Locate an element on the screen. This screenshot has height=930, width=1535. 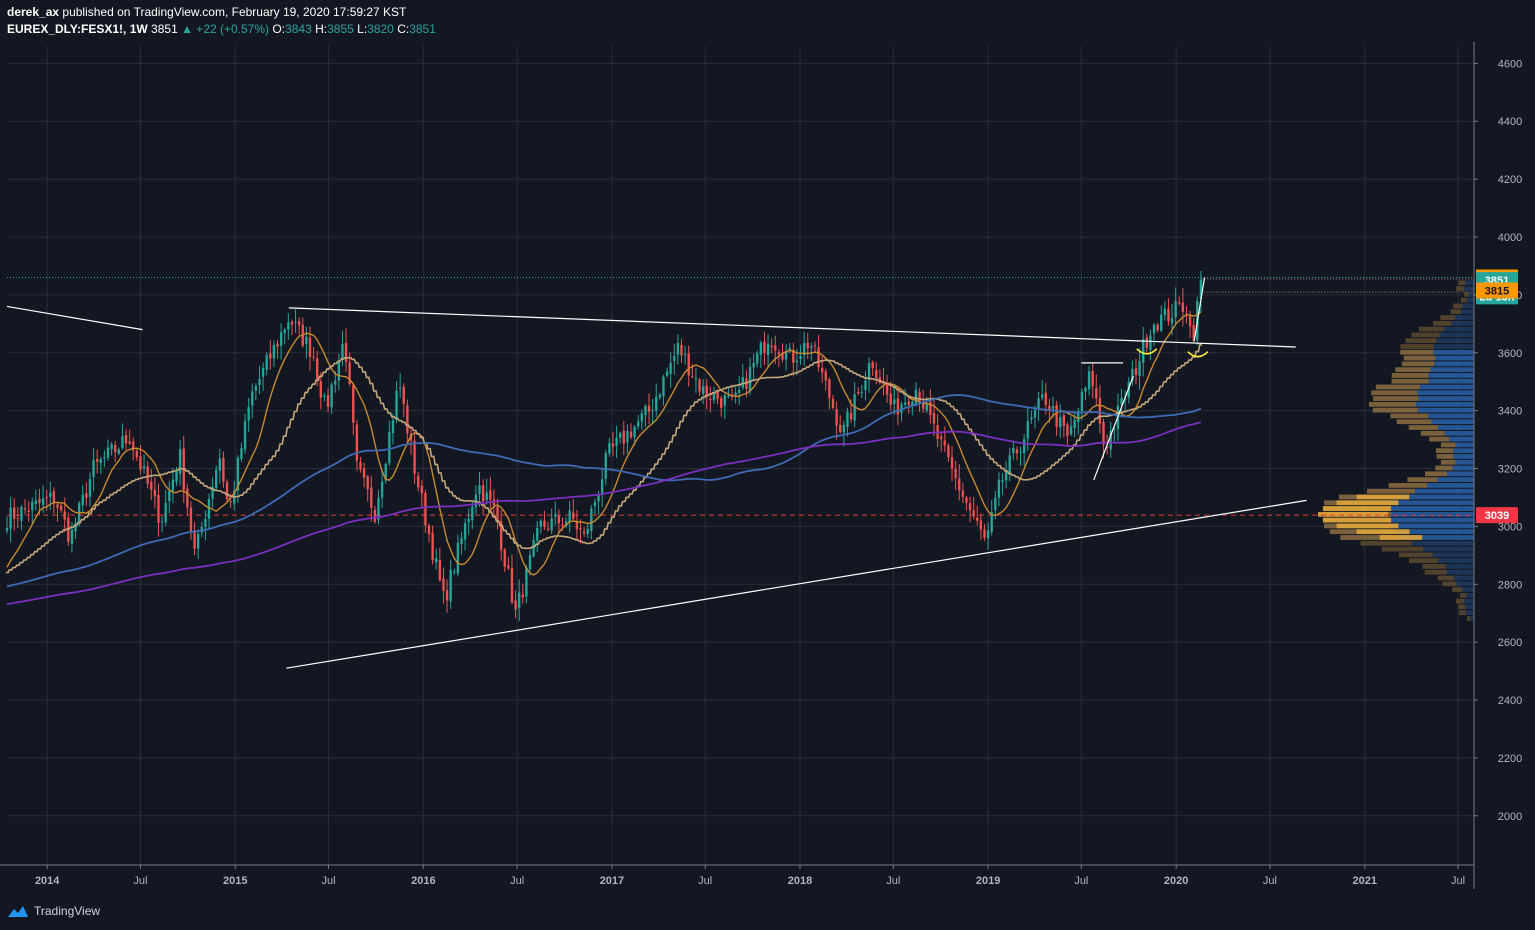
price-tick-label: 2800 is located at coordinates (1510, 585).